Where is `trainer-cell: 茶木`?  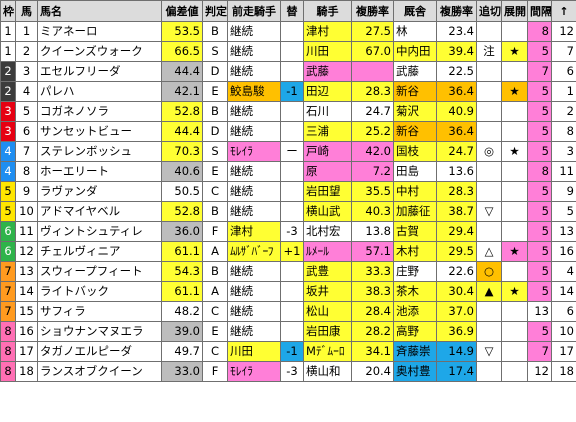
trainer-cell: 茶木 is located at coordinates (415, 291).